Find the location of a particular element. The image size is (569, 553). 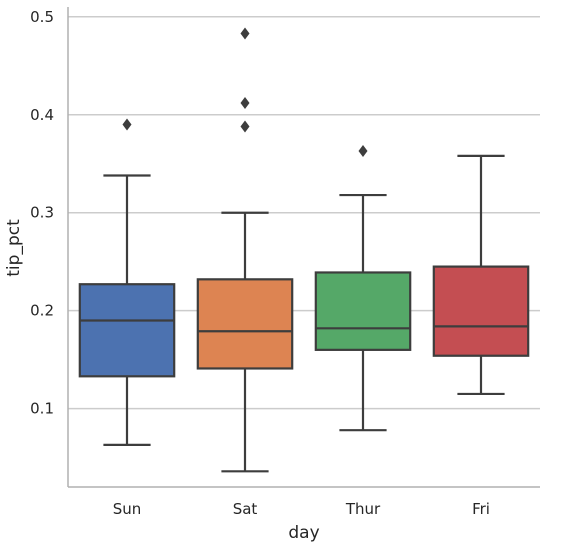

x-axis-label: day is located at coordinates (303, 533).